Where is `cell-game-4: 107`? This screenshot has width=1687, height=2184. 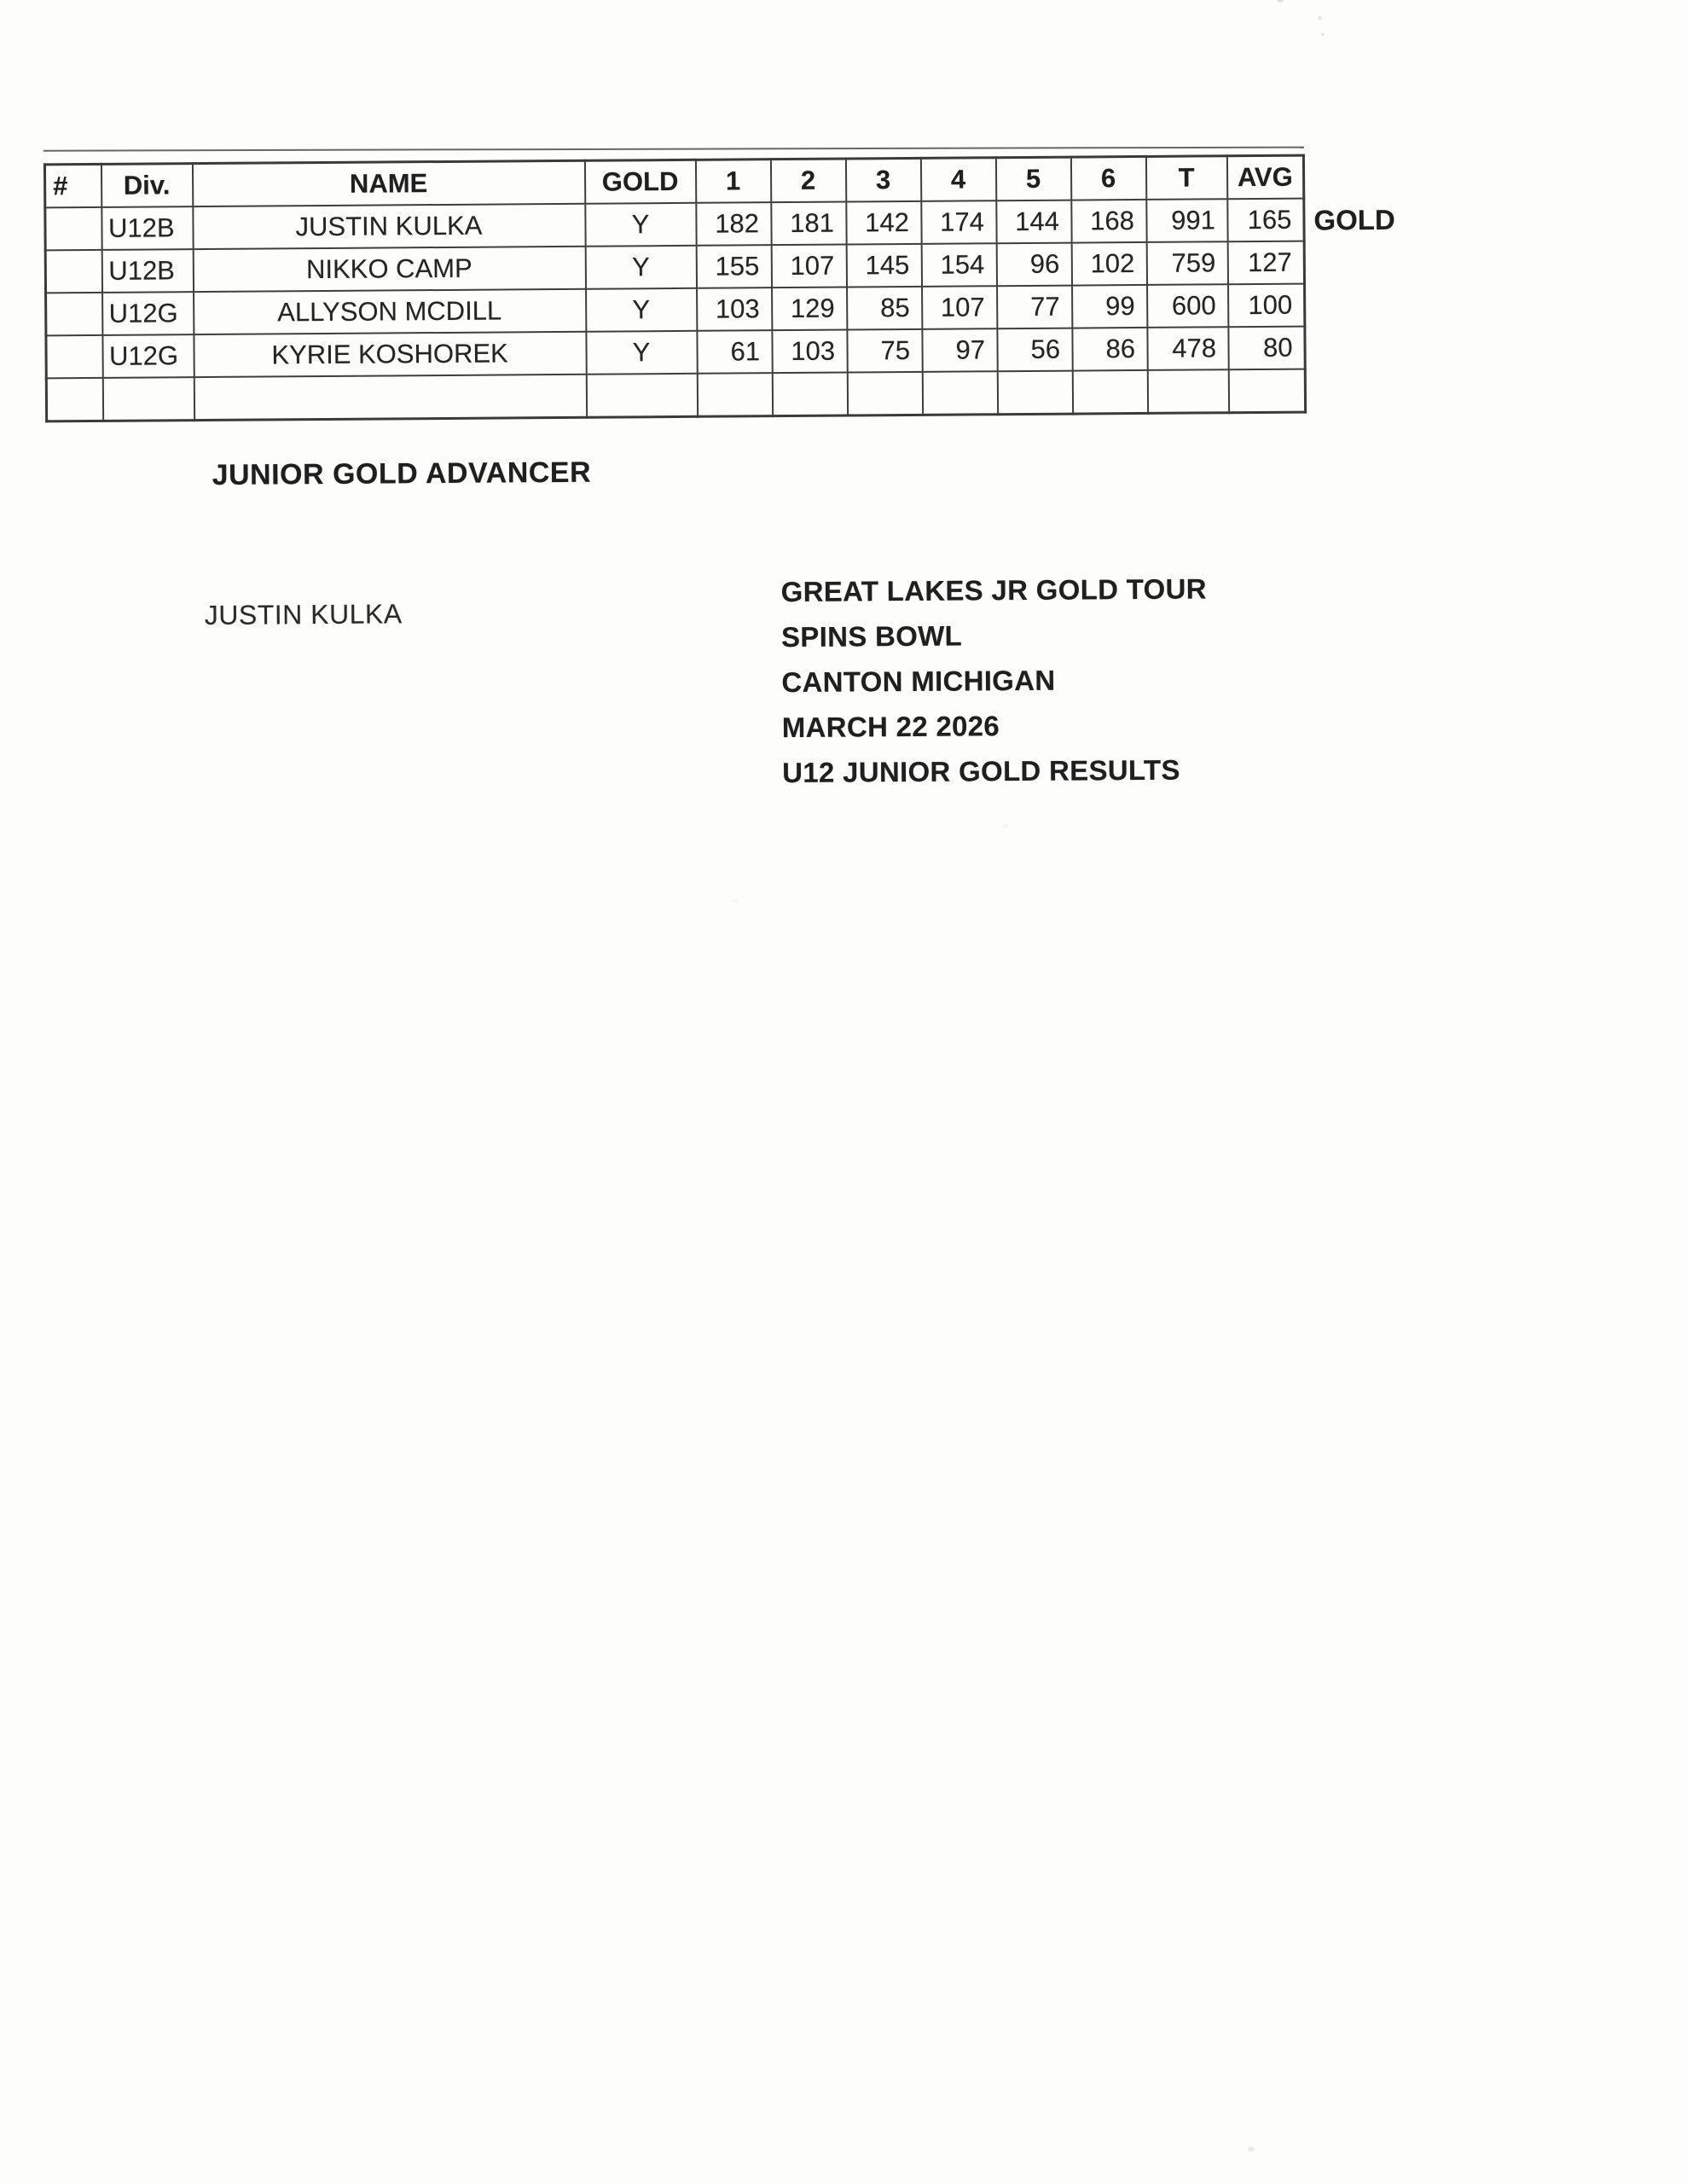 cell-game-4: 107 is located at coordinates (959, 308).